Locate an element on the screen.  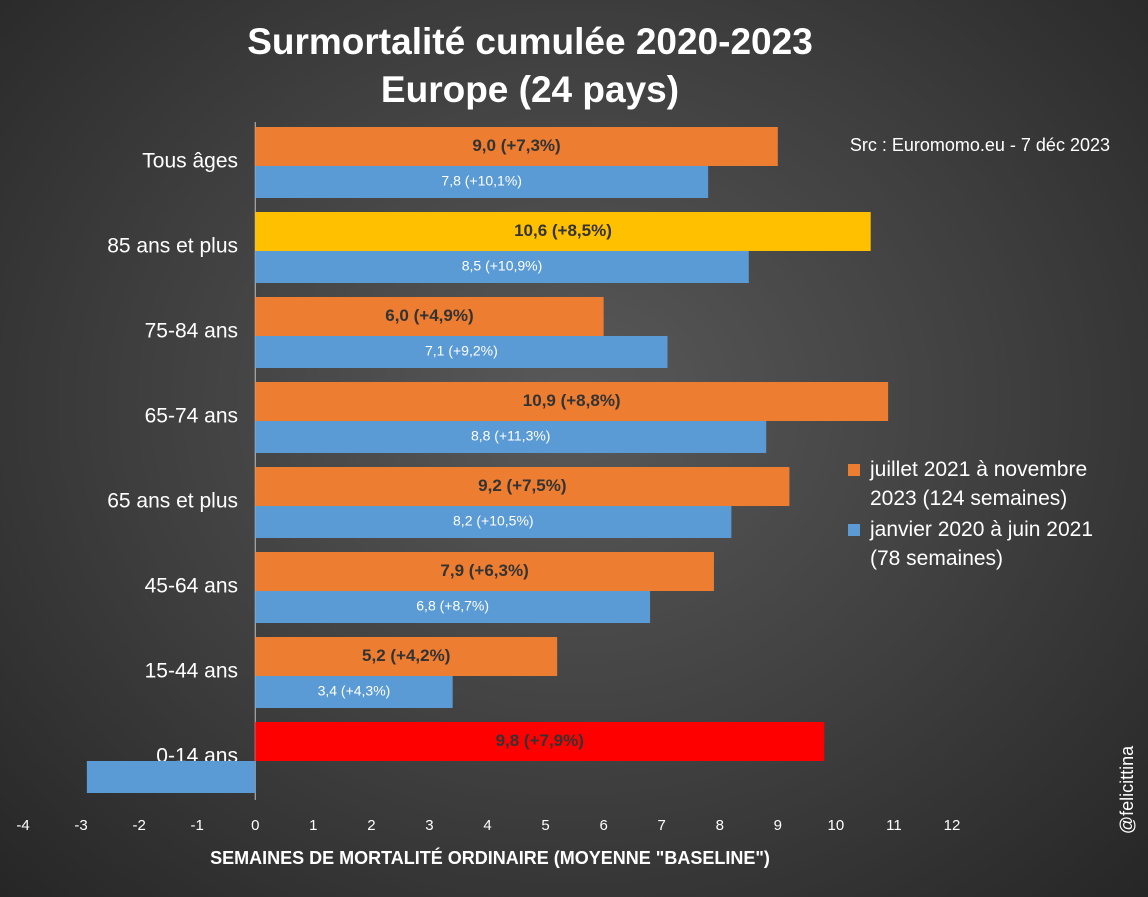
x-tick-label: 5 is located at coordinates (545, 825).